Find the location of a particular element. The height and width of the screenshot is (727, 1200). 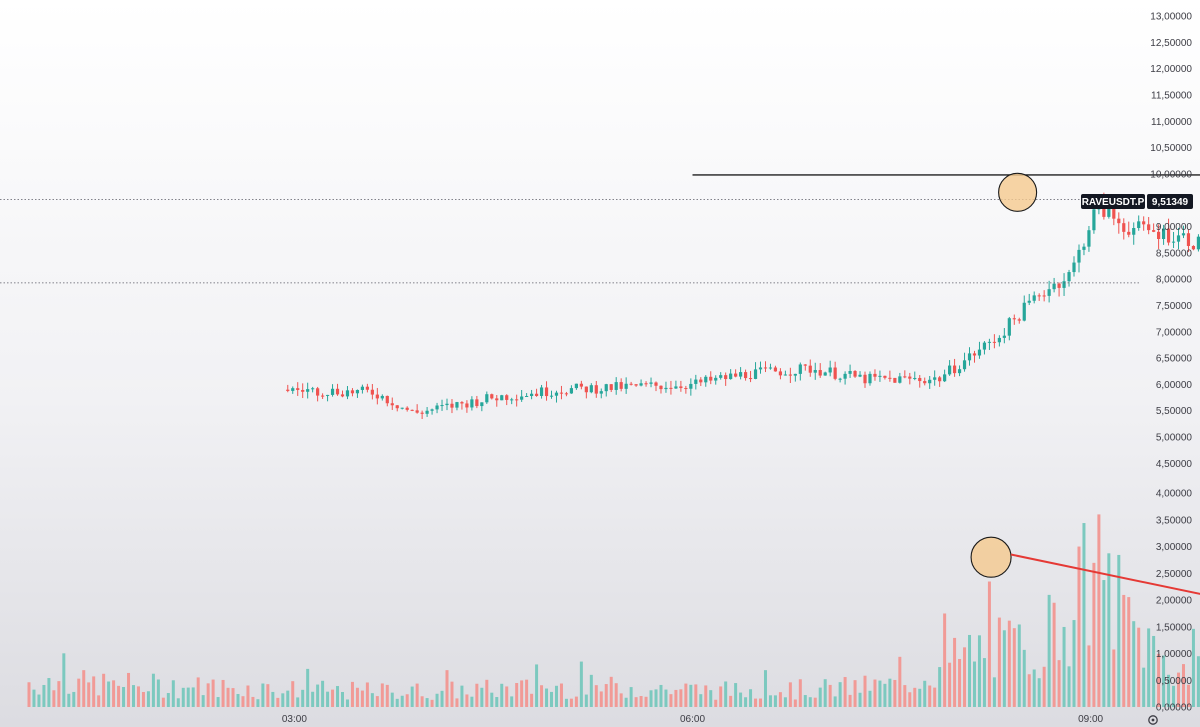

settings-gear-icon is located at coordinates (1153, 720).